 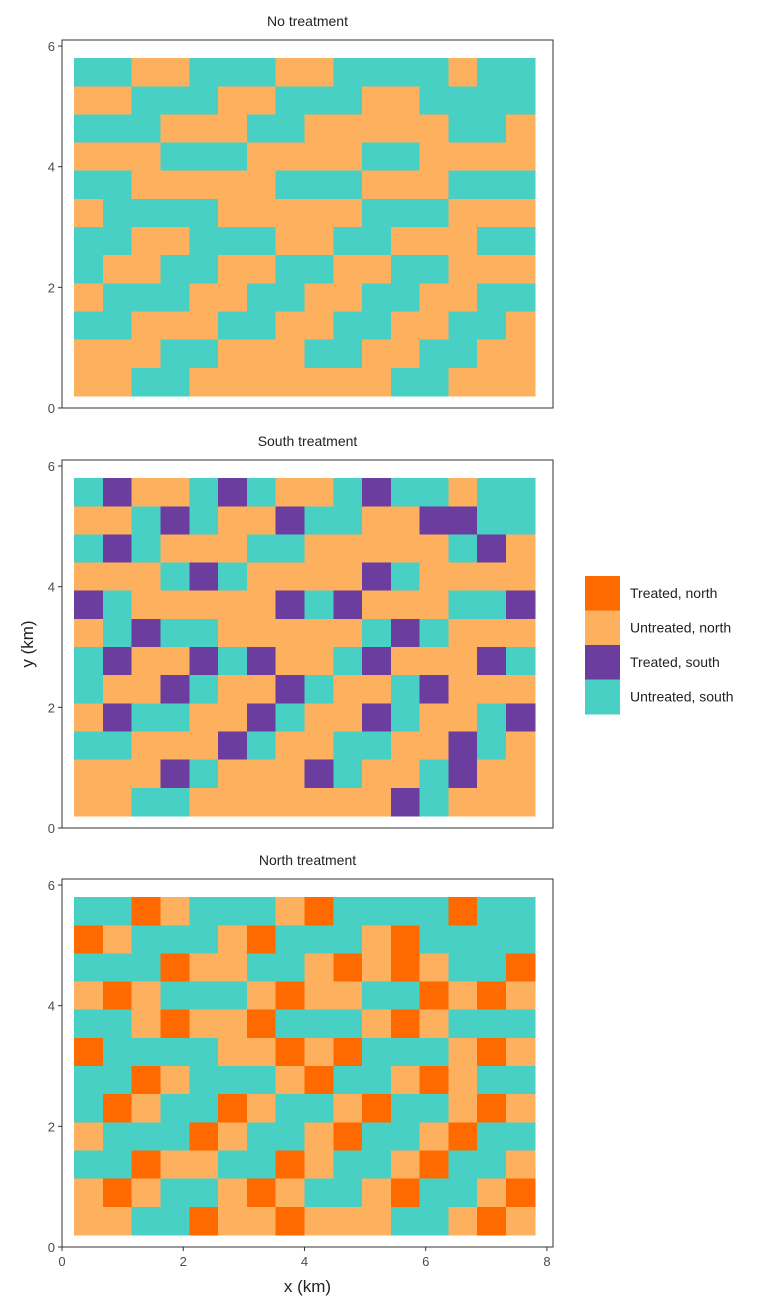 I want to click on y-tick-label: 2, so click(x=51, y=287).